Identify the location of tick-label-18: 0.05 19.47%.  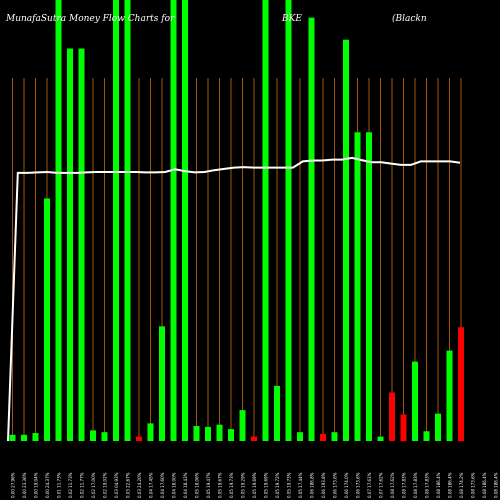
(208, 485).